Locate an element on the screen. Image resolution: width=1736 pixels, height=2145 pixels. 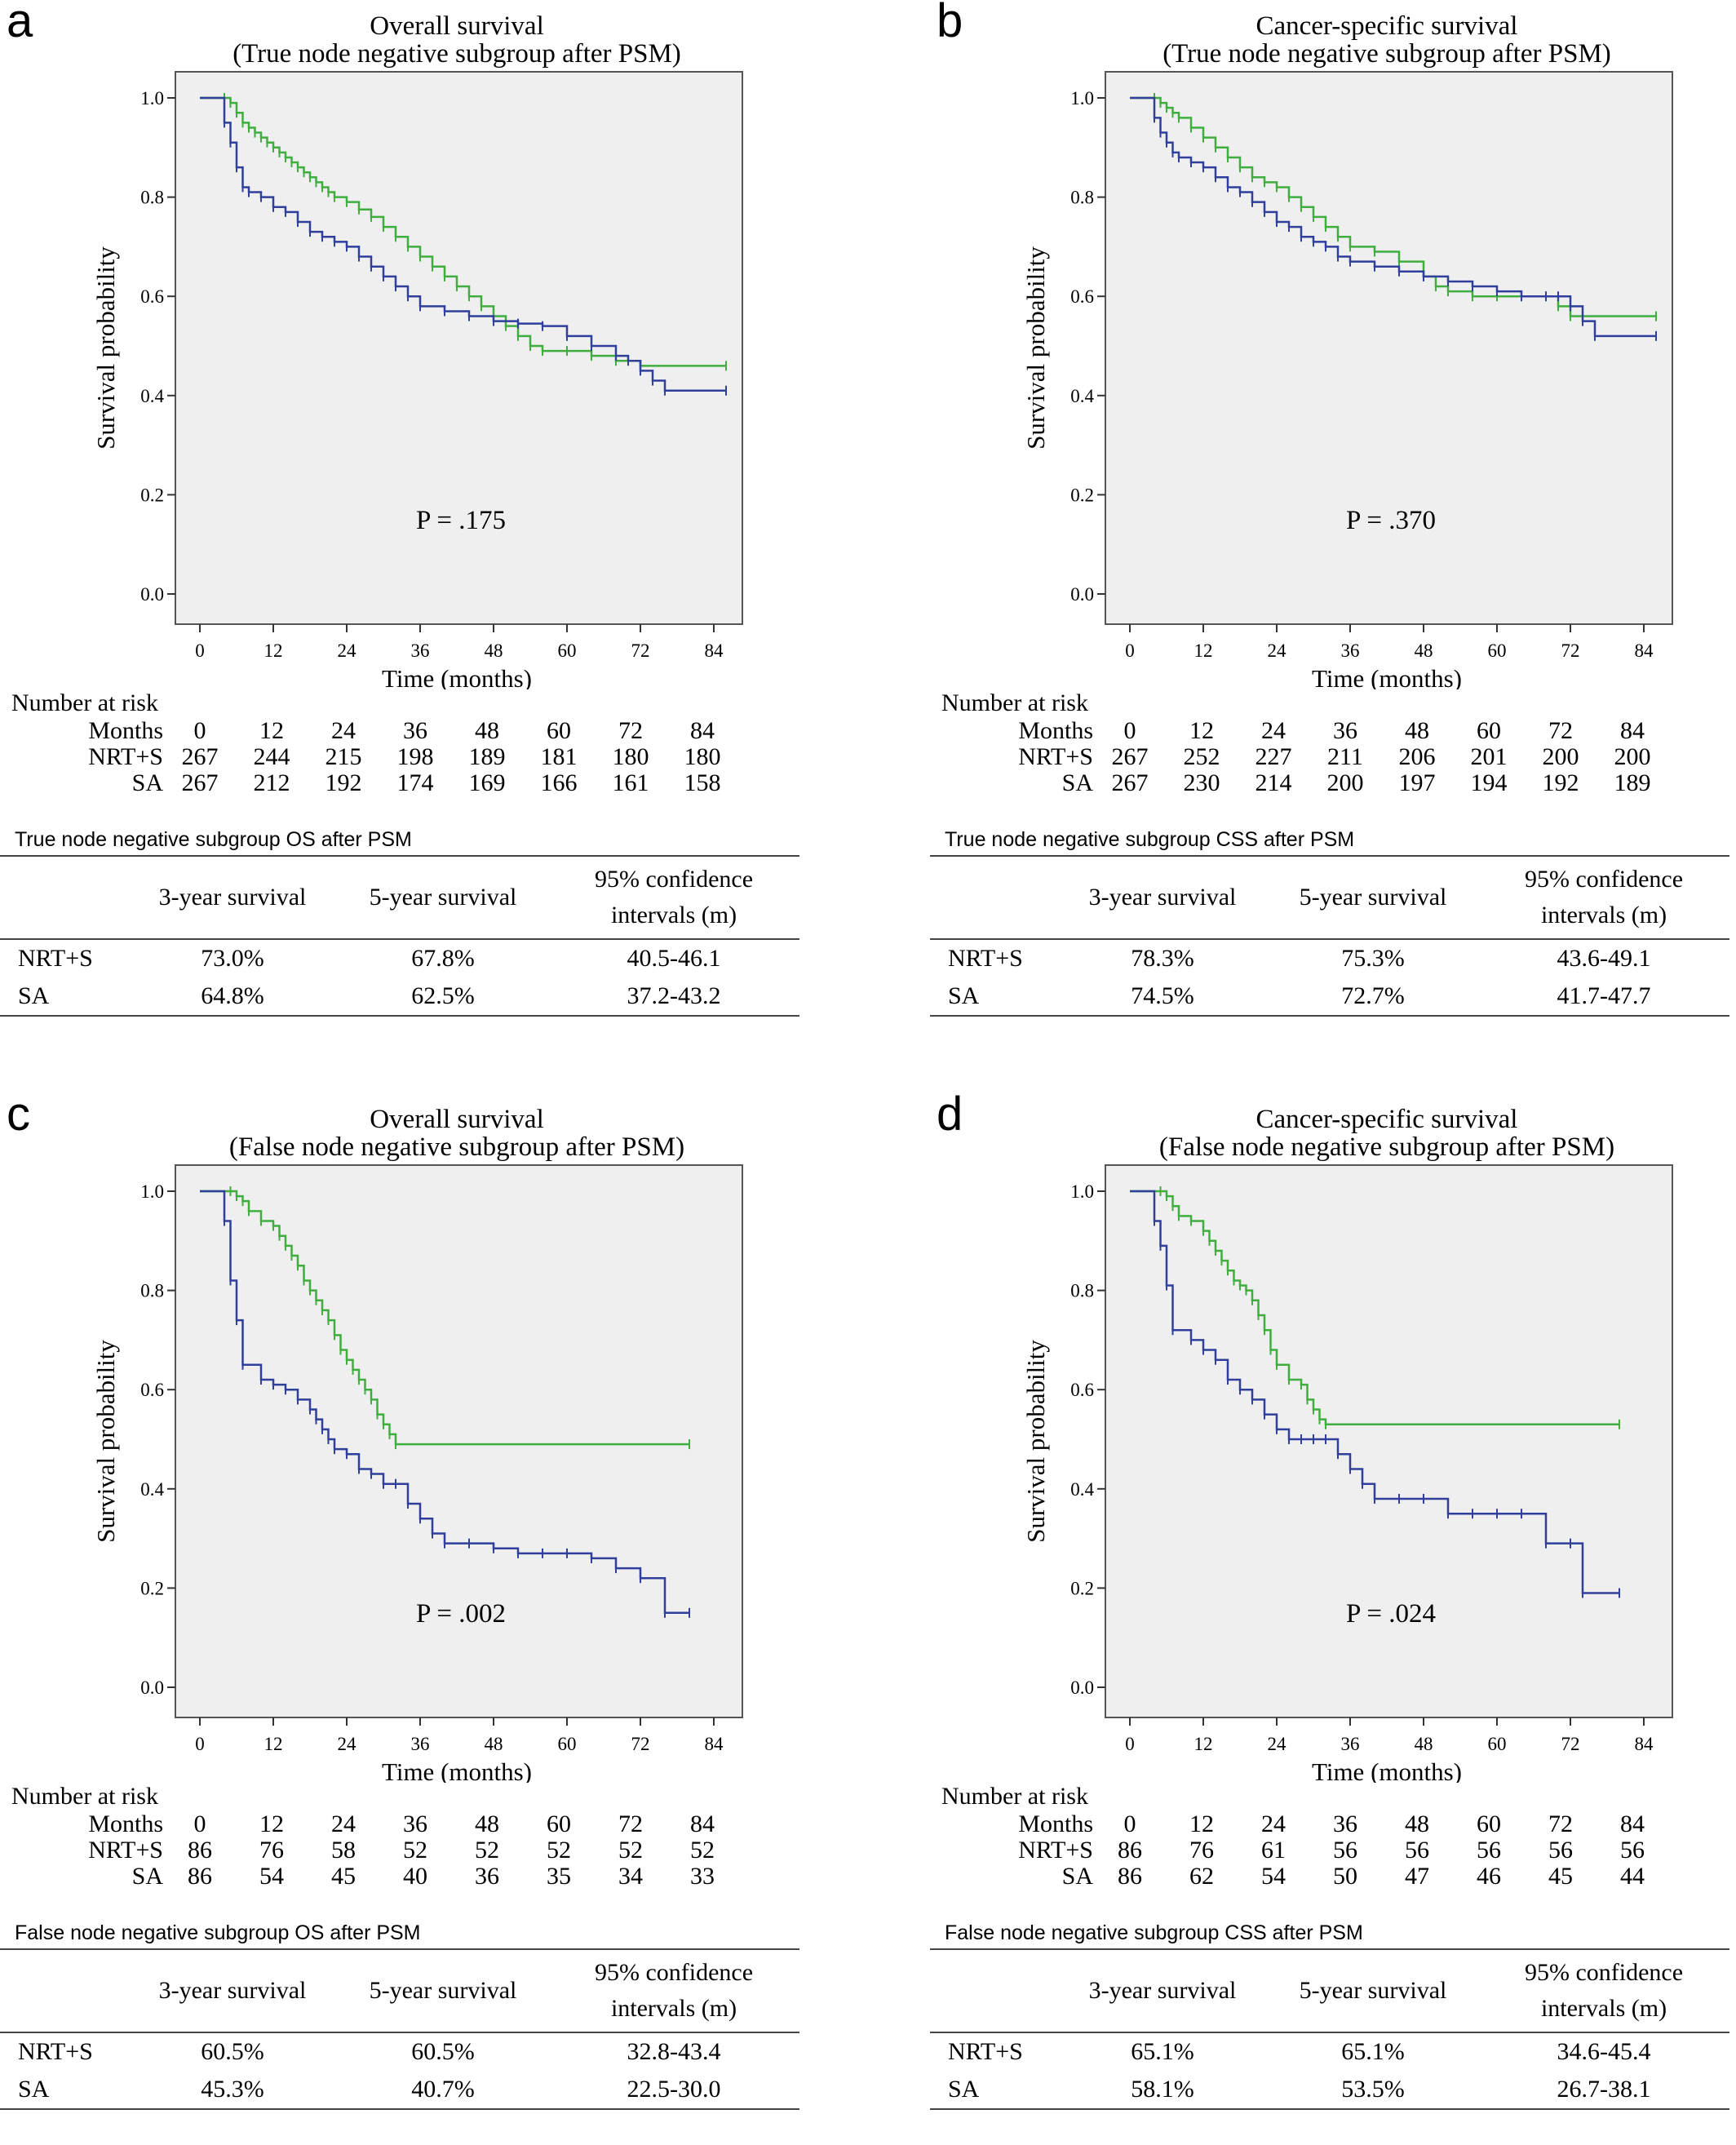
risk-value: 84 is located at coordinates (702, 1823).